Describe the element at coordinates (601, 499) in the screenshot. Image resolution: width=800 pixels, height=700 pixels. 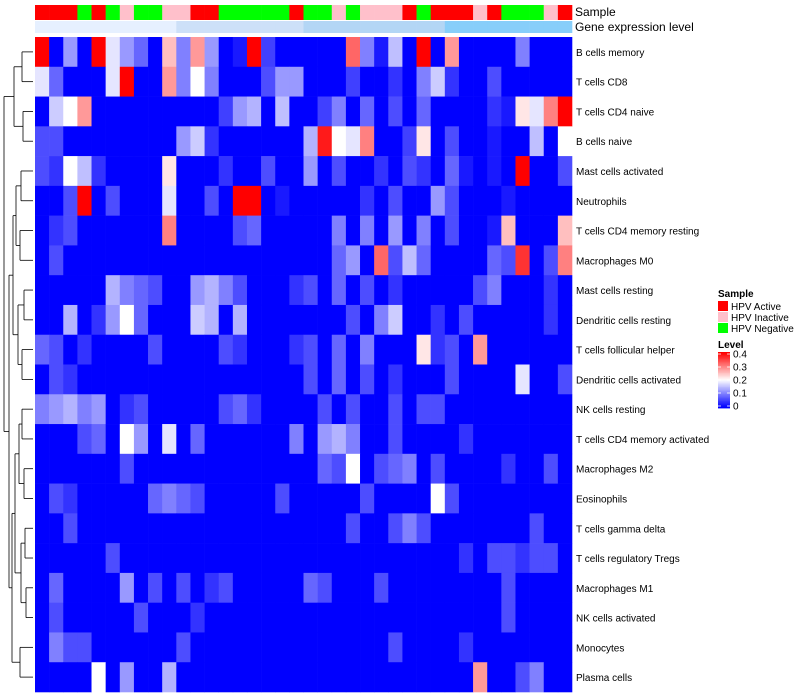
I see `row-label: Eosinophils` at that location.